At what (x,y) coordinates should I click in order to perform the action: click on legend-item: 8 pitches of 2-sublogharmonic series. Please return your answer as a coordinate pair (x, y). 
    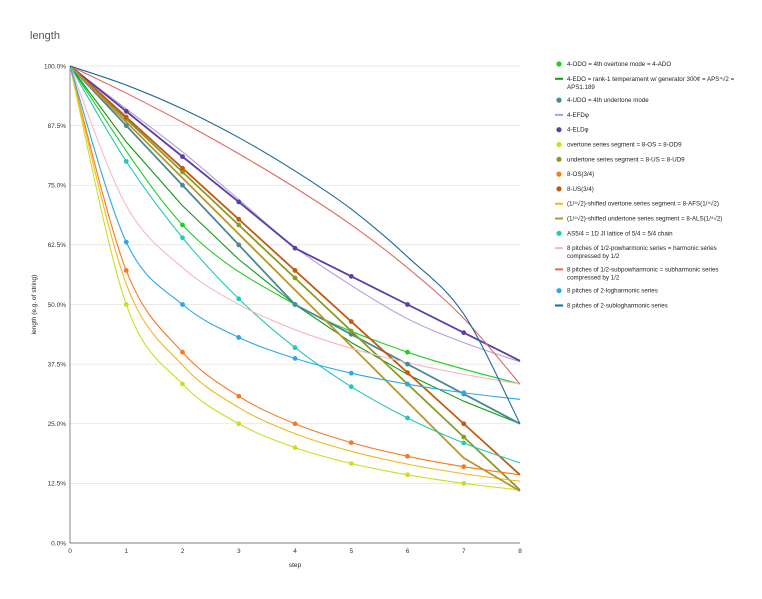
    Looking at the image, I should click on (611, 306).